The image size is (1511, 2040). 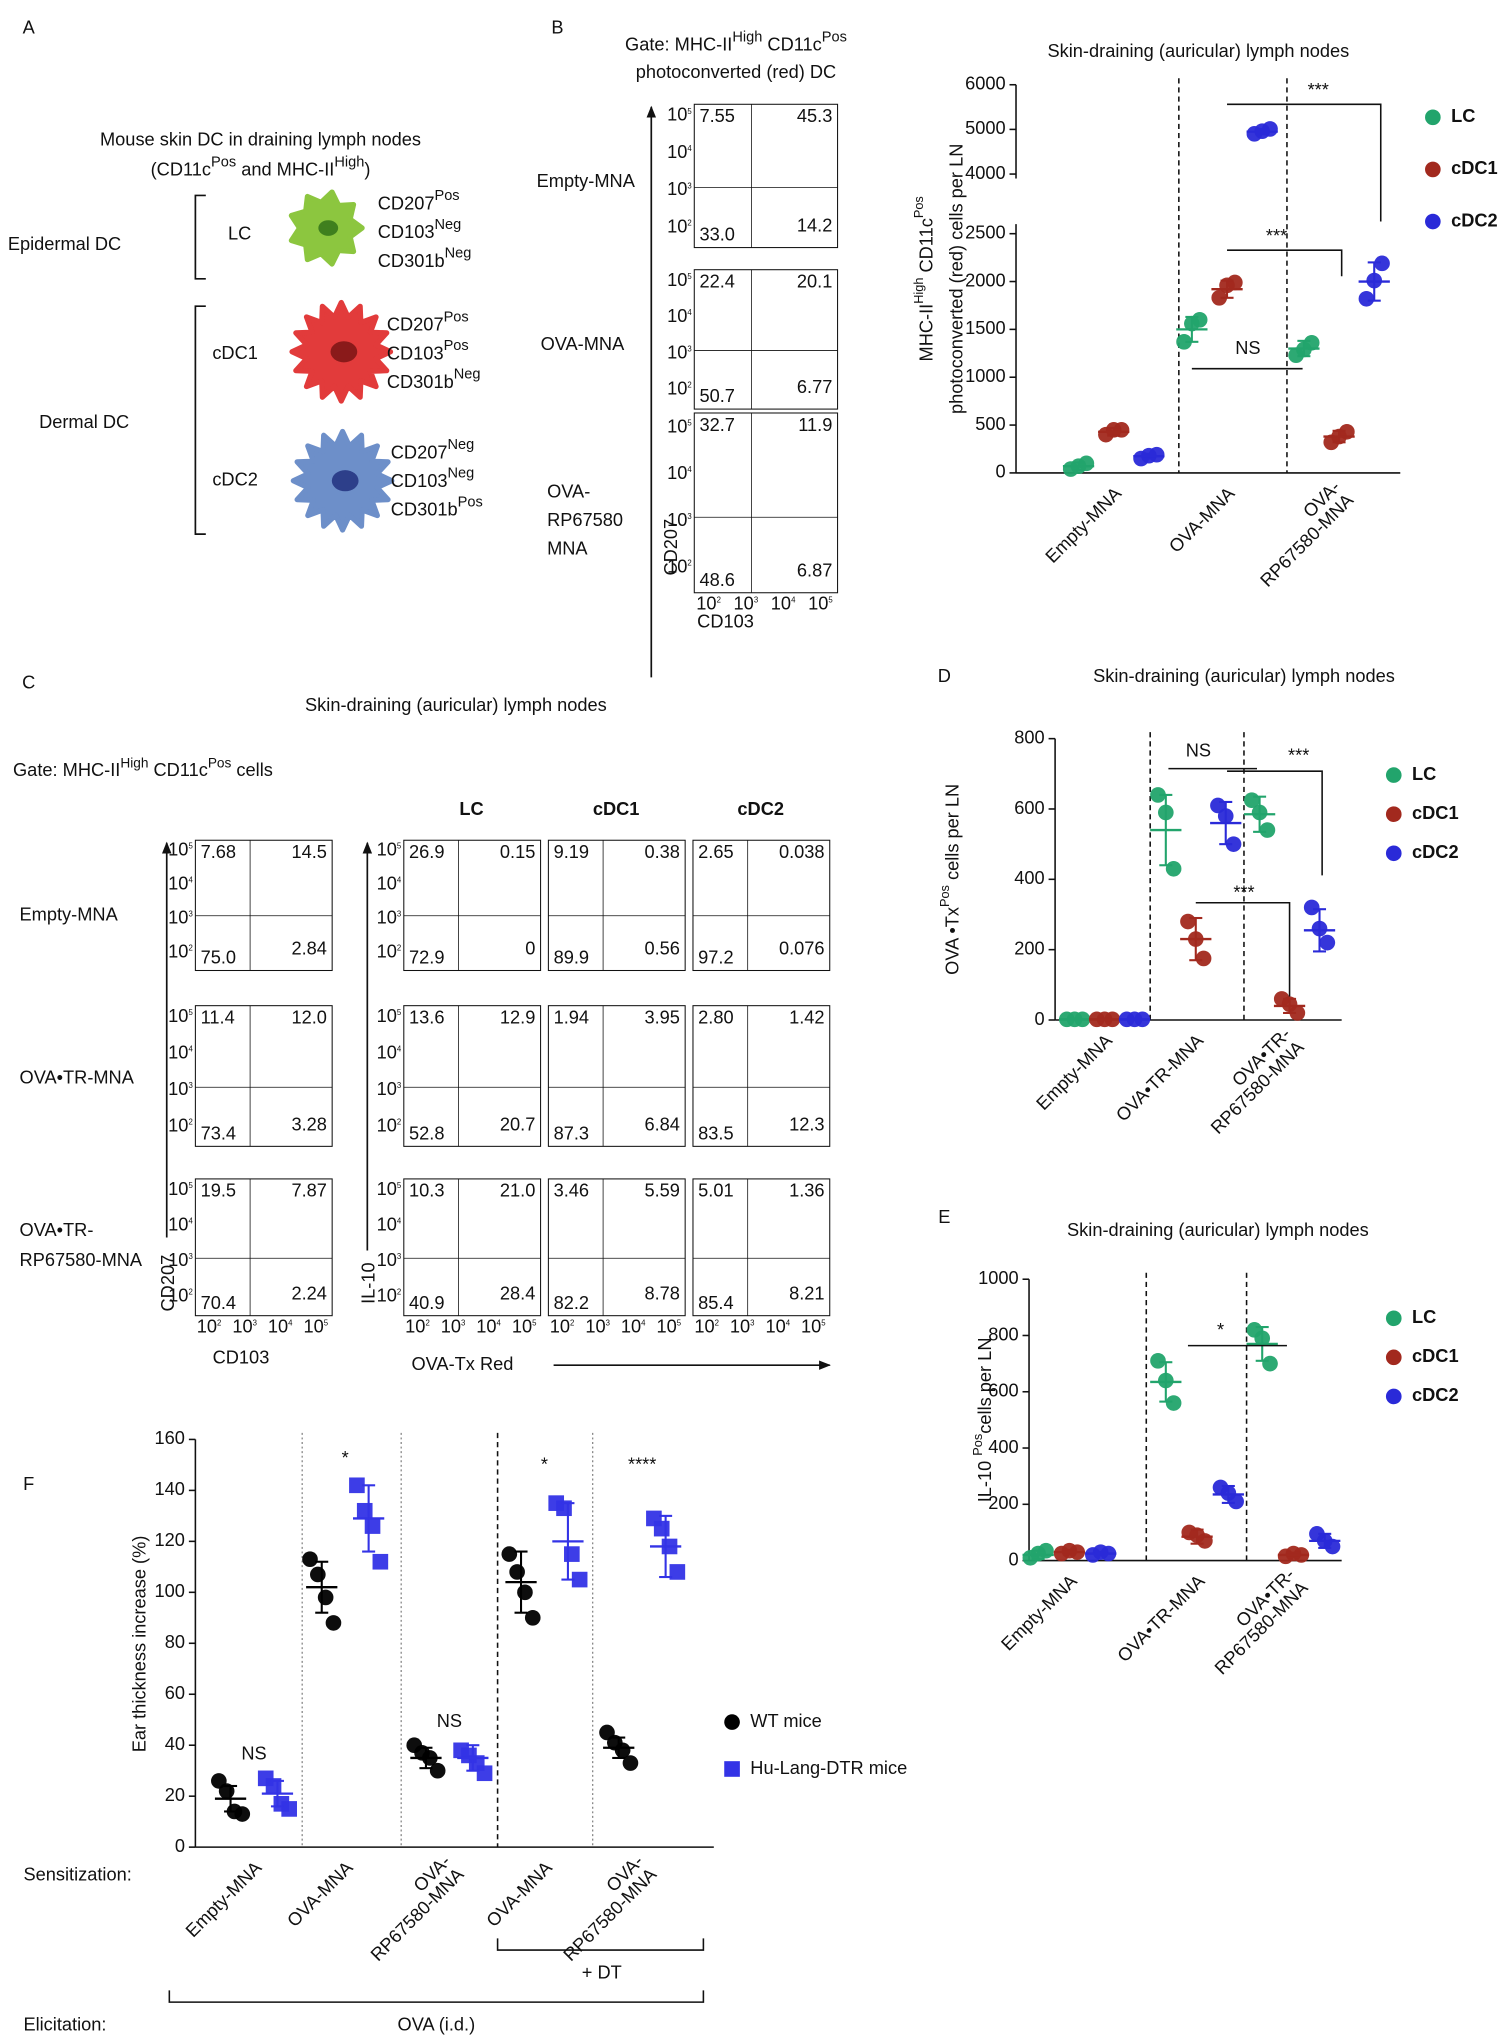 I want to click on marker-label: CD207Neg, so click(x=432, y=449).